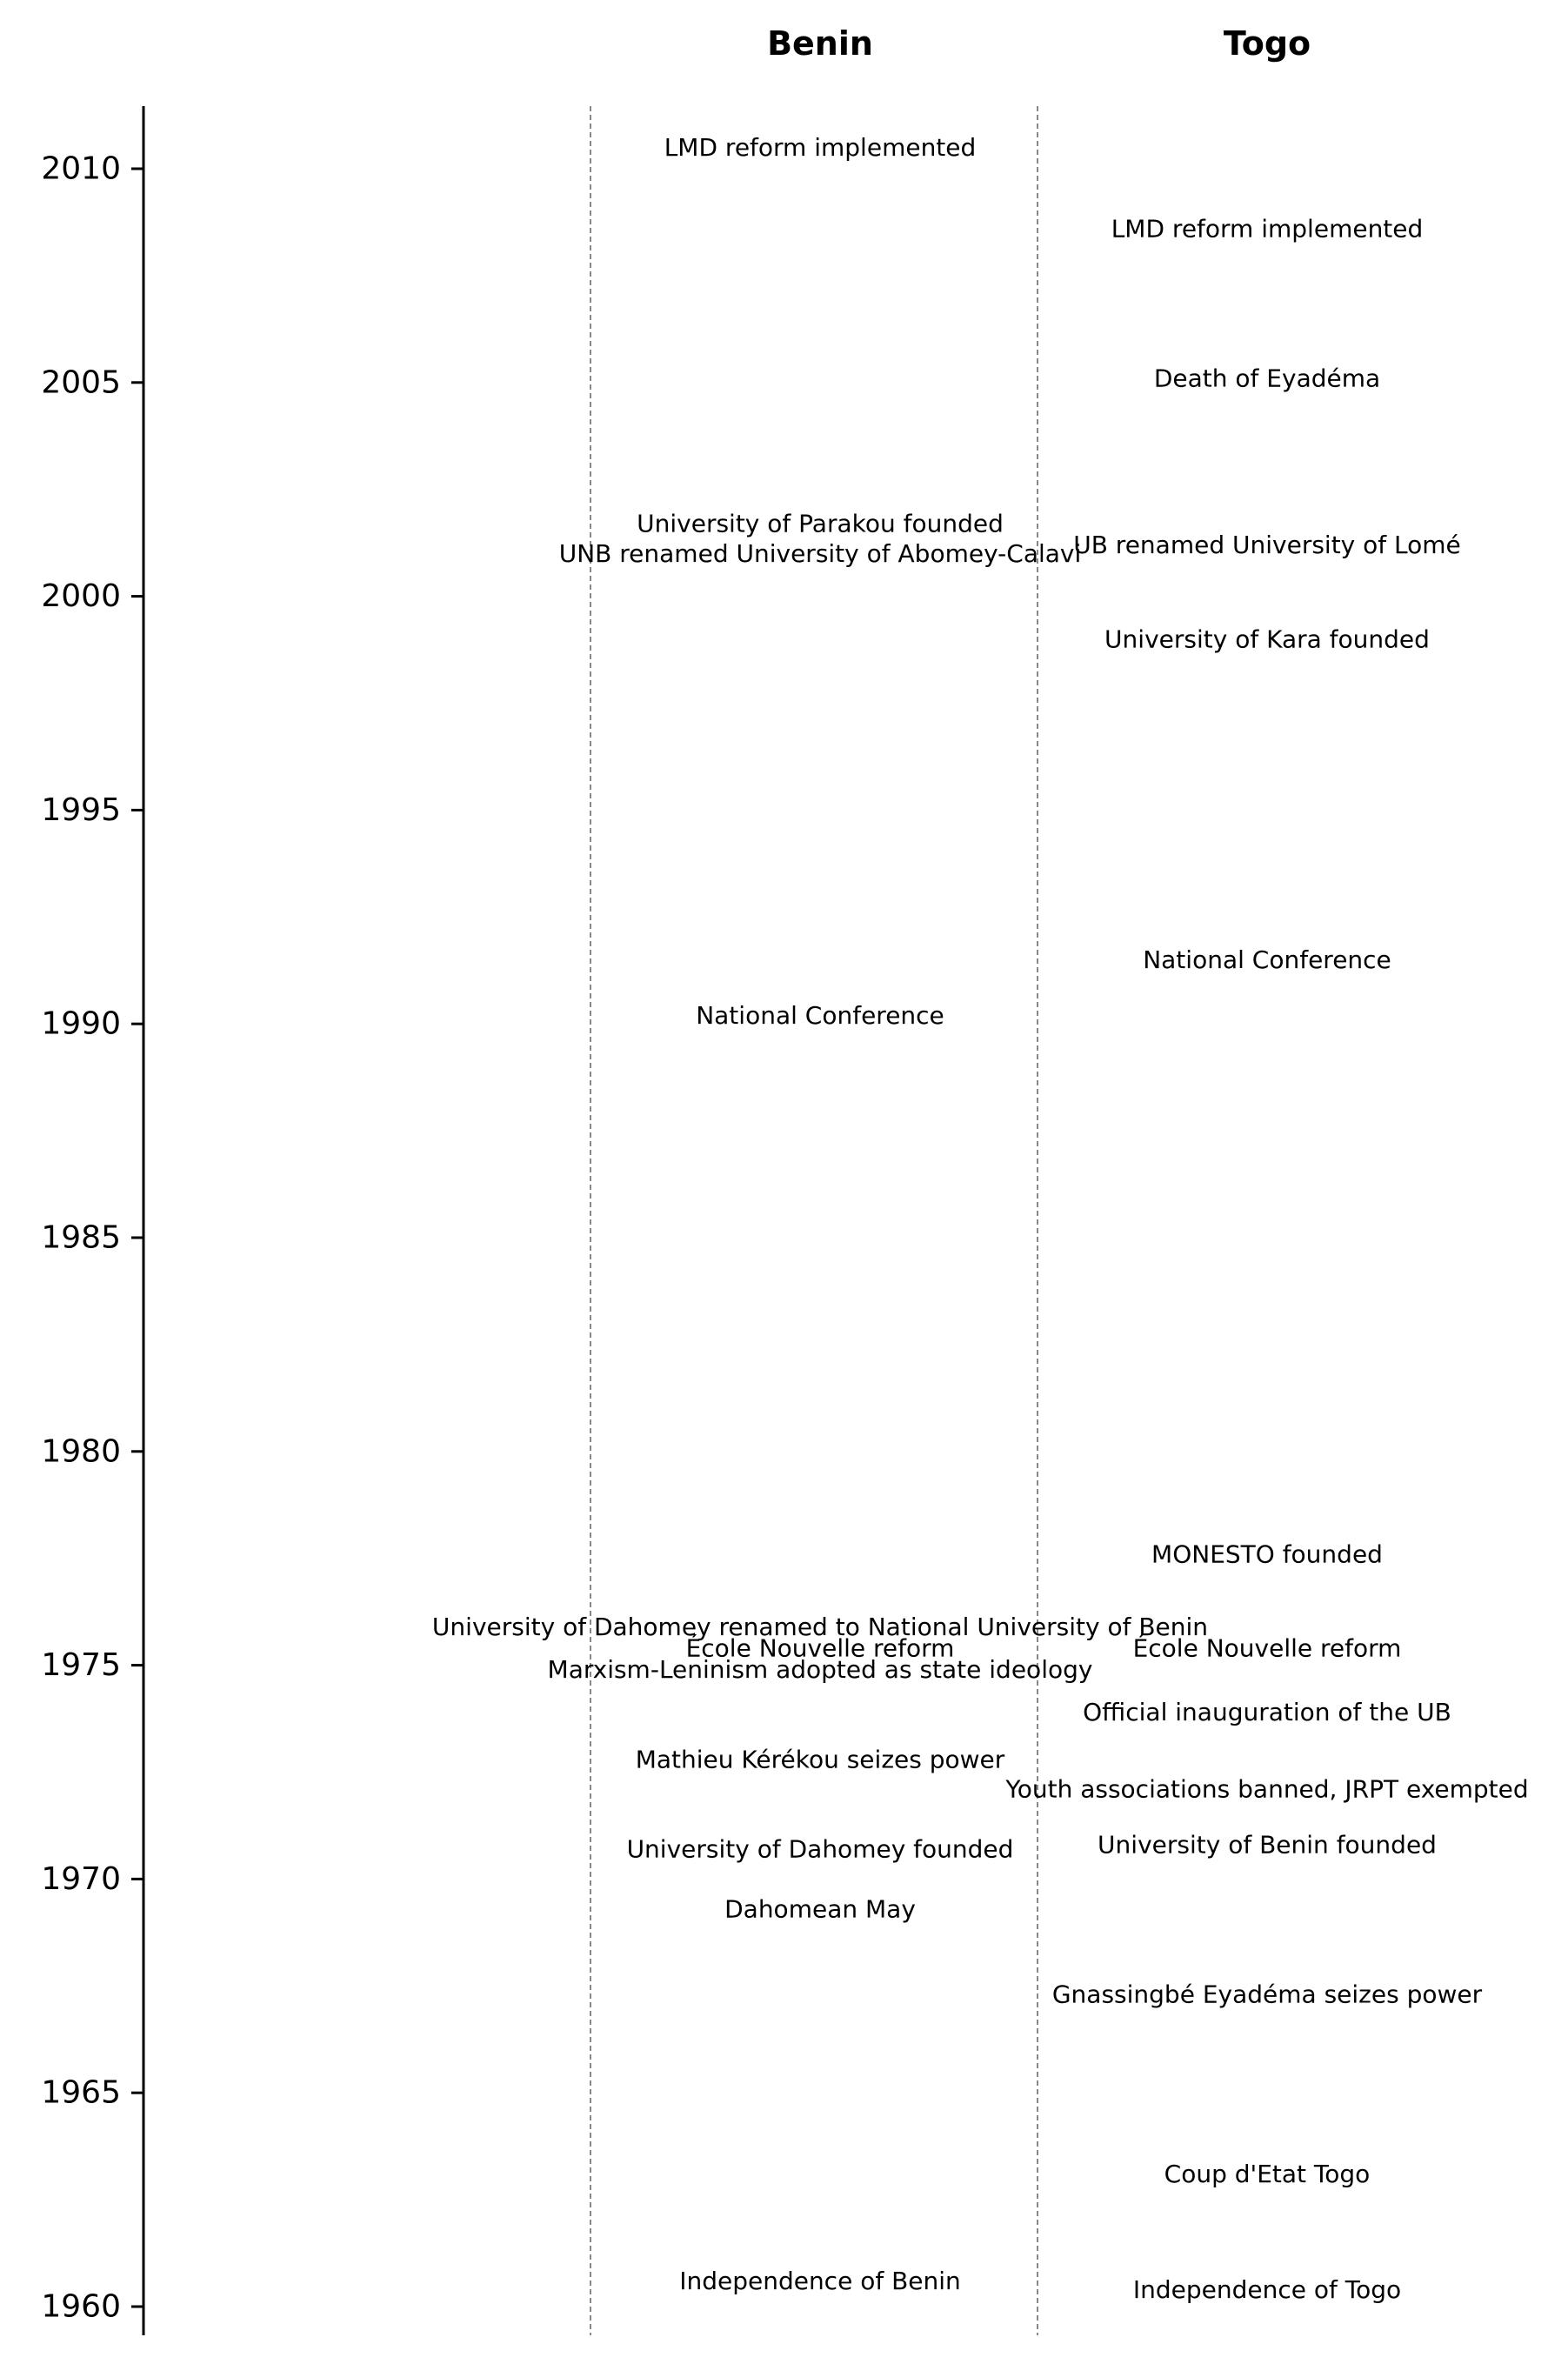 The height and width of the screenshot is (2364, 1568). What do you see at coordinates (820, 2281) in the screenshot?
I see `event-label-benin: Independence of Benin` at bounding box center [820, 2281].